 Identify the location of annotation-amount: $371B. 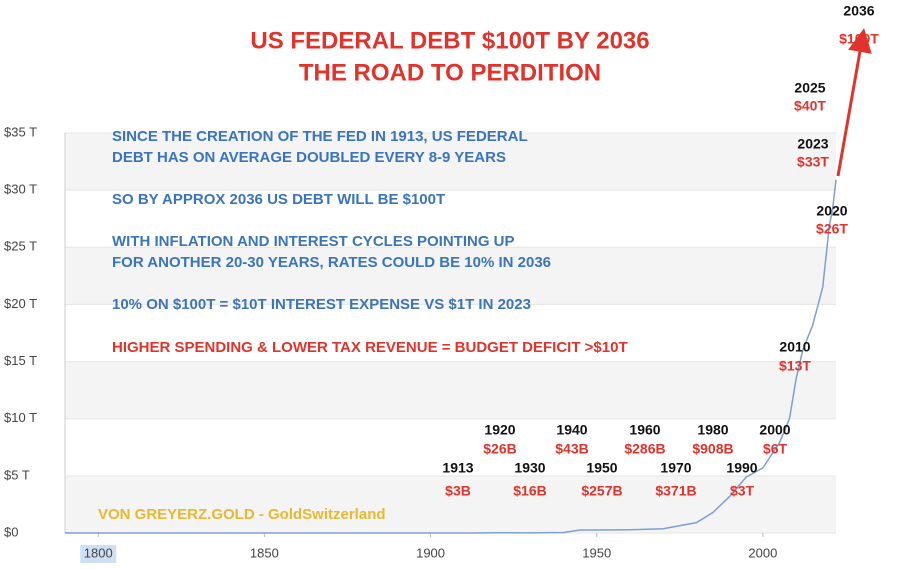
(675, 491).